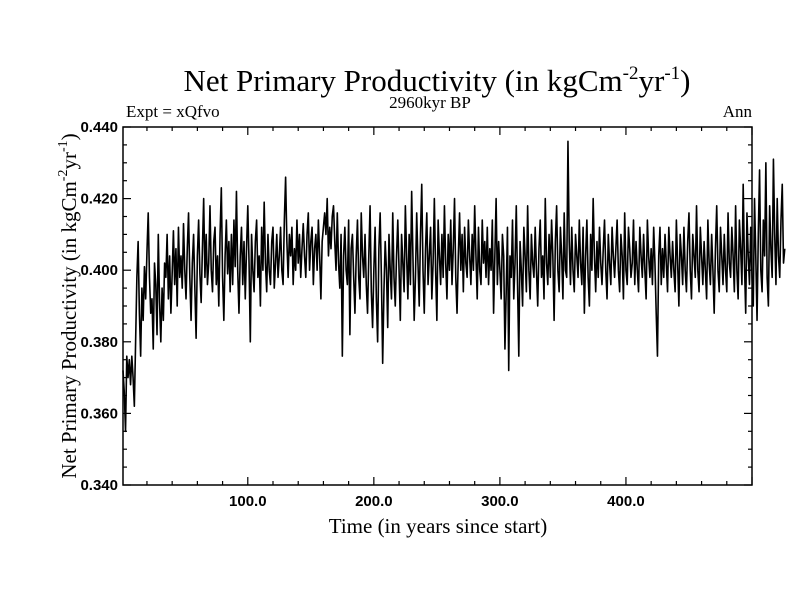 This screenshot has height=600, width=800. Describe the element at coordinates (248, 501) in the screenshot. I see `x-tick-label: 100.0` at that location.